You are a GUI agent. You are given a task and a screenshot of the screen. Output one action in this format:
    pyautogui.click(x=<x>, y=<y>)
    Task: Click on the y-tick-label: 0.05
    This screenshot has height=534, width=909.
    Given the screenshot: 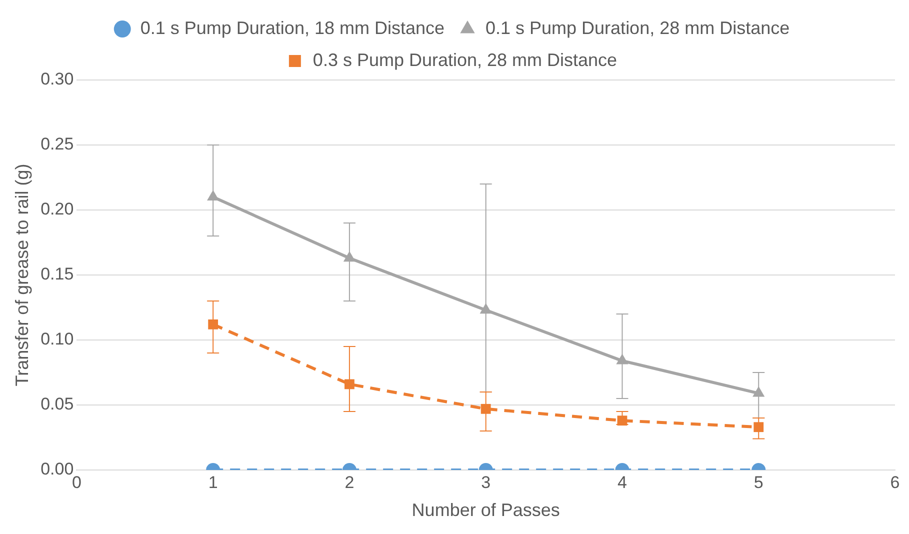 What is the action you would take?
    pyautogui.click(x=57, y=404)
    